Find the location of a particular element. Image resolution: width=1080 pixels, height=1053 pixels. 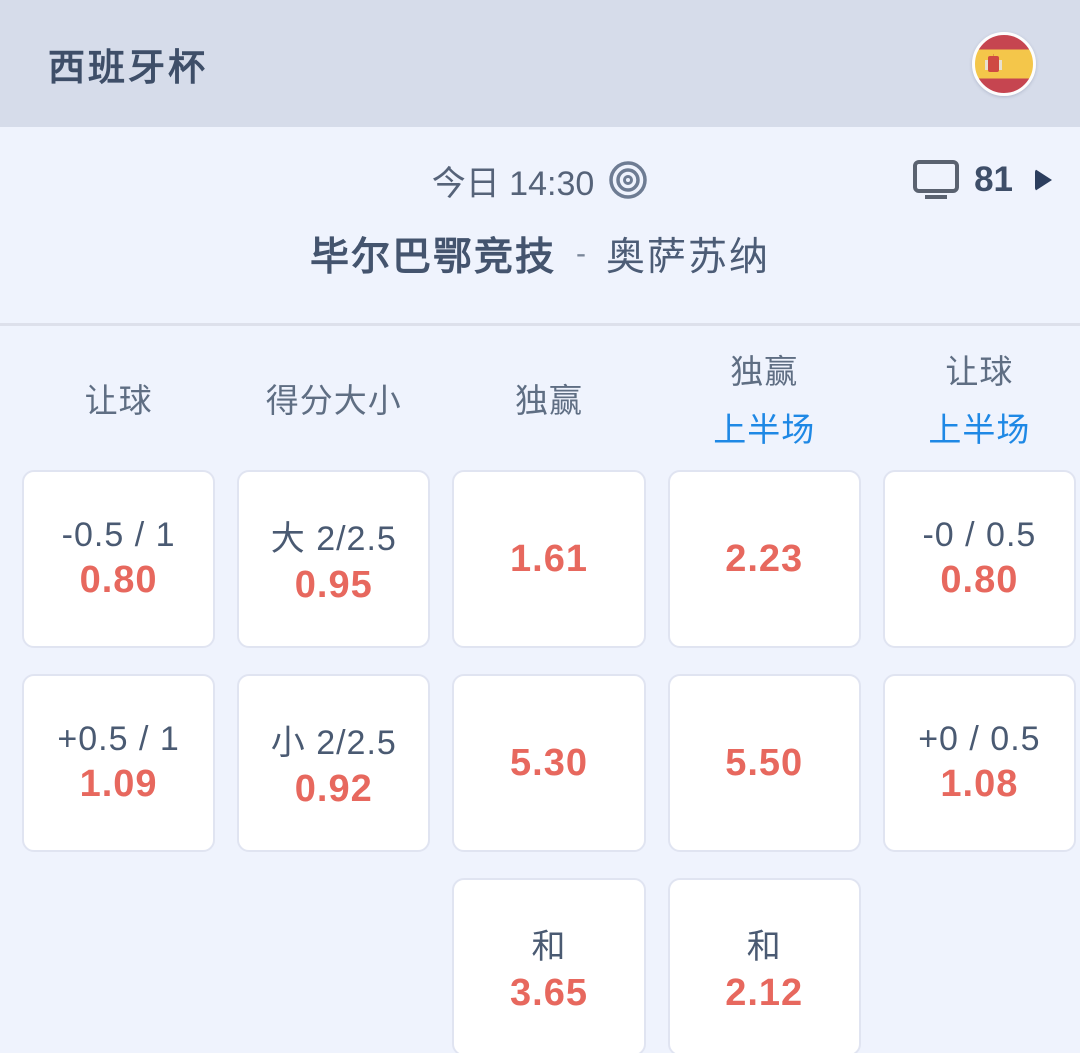

away-team-name: 奥萨苏纳 is located at coordinates (688, 257).